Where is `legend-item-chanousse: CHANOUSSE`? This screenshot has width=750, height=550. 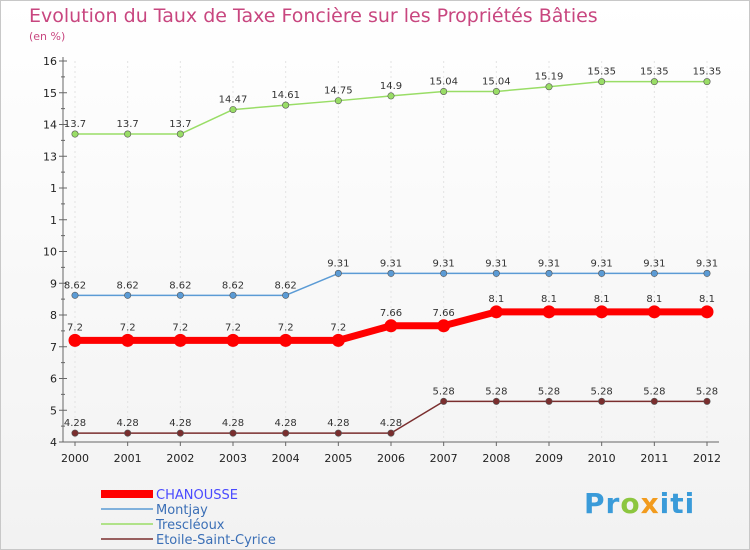 legend-item-chanousse: CHANOUSSE is located at coordinates (169, 495).